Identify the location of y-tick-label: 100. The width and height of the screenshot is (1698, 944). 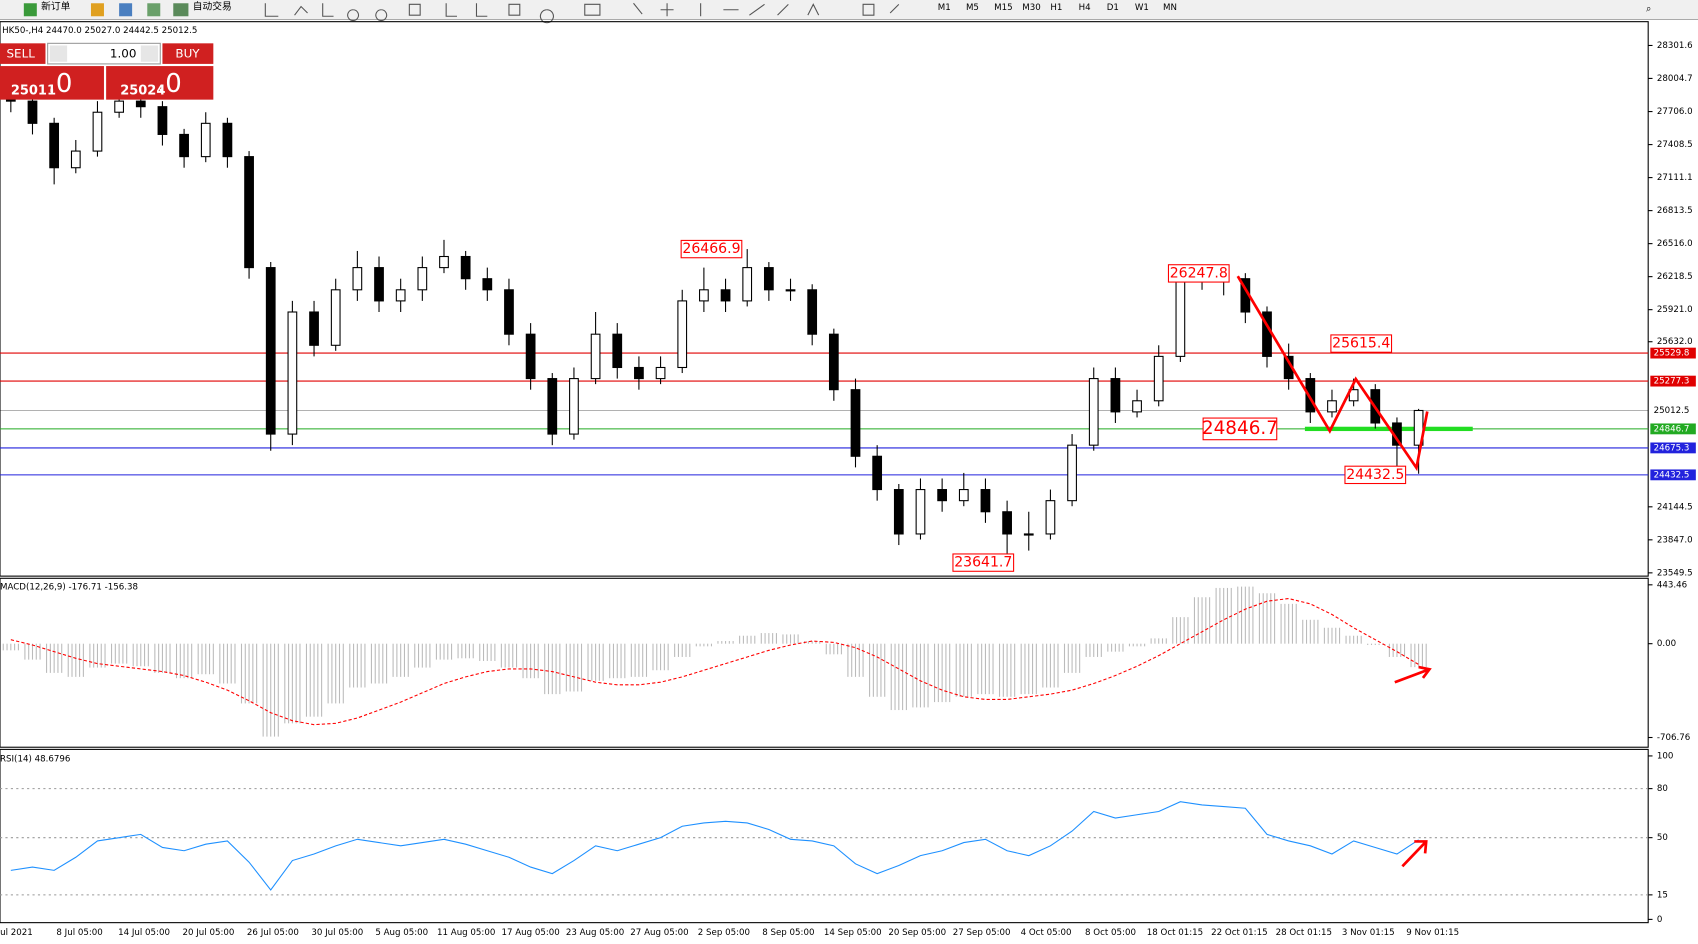
(1665, 756).